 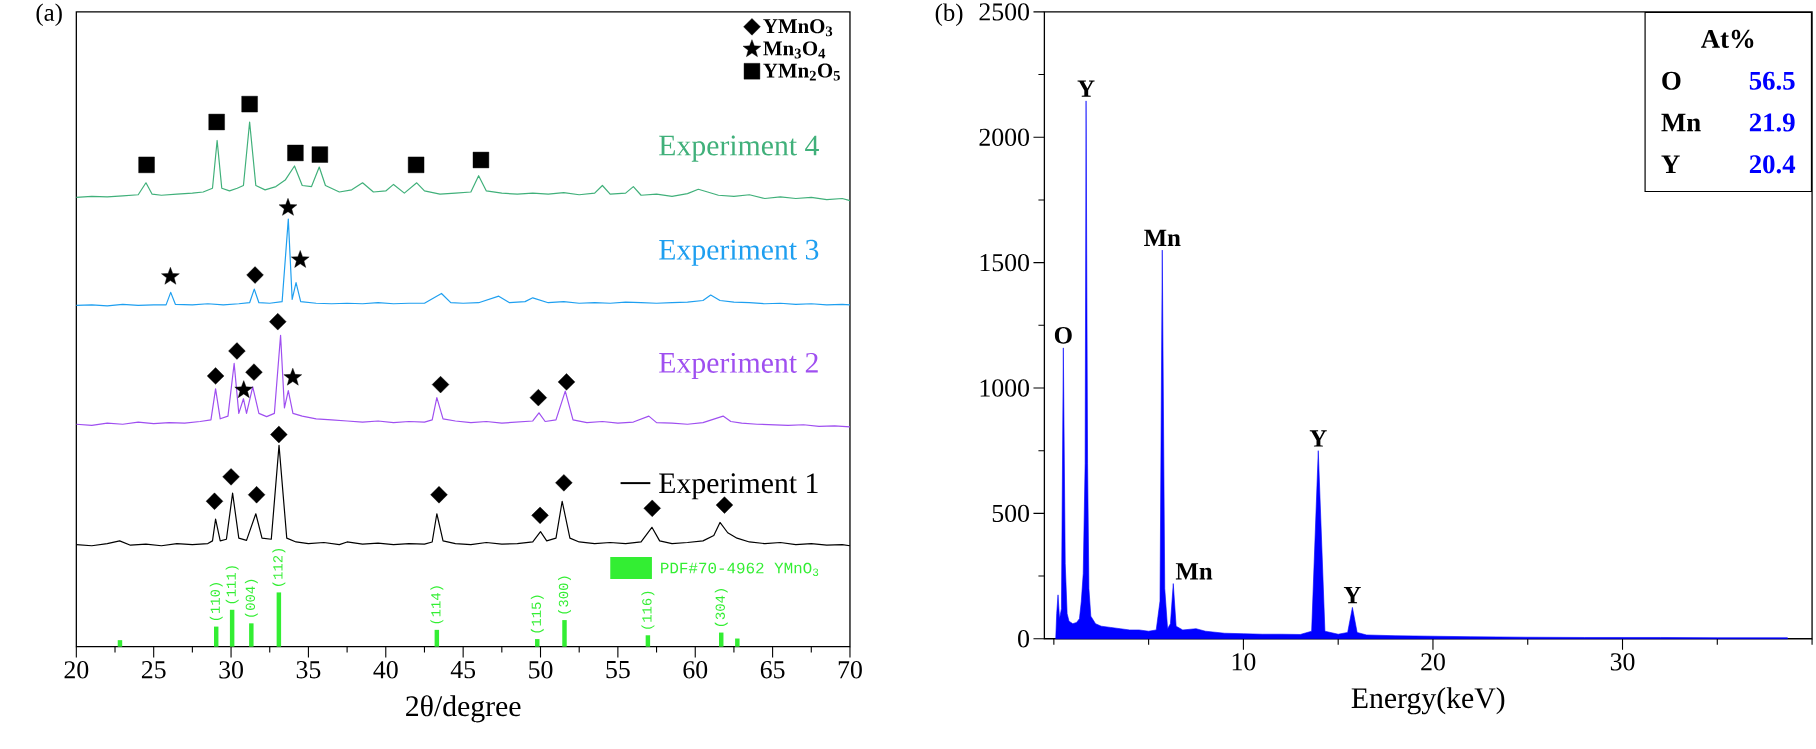 I want to click on x-axis-title: 2θ/degree, so click(x=463, y=709).